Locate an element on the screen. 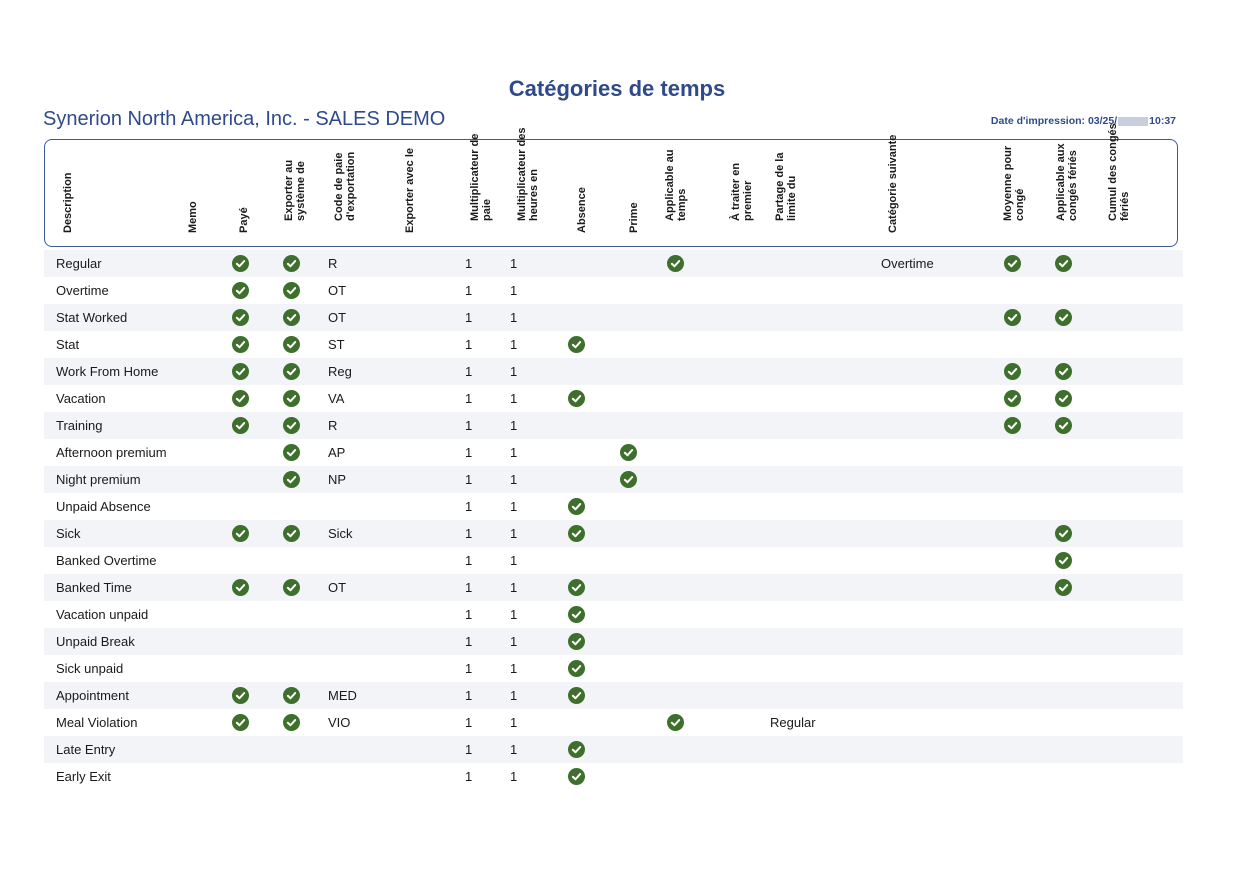 This screenshot has height=882, width=1234. column-header-label: Memo is located at coordinates (193, 217).